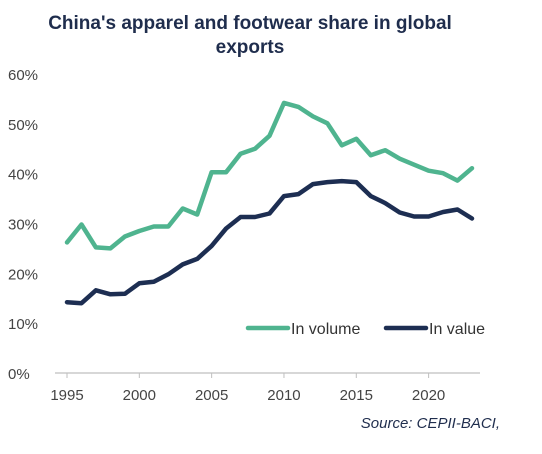 Image resolution: width=542 pixels, height=454 pixels. I want to click on y-tick-label: 0%, so click(19, 374).